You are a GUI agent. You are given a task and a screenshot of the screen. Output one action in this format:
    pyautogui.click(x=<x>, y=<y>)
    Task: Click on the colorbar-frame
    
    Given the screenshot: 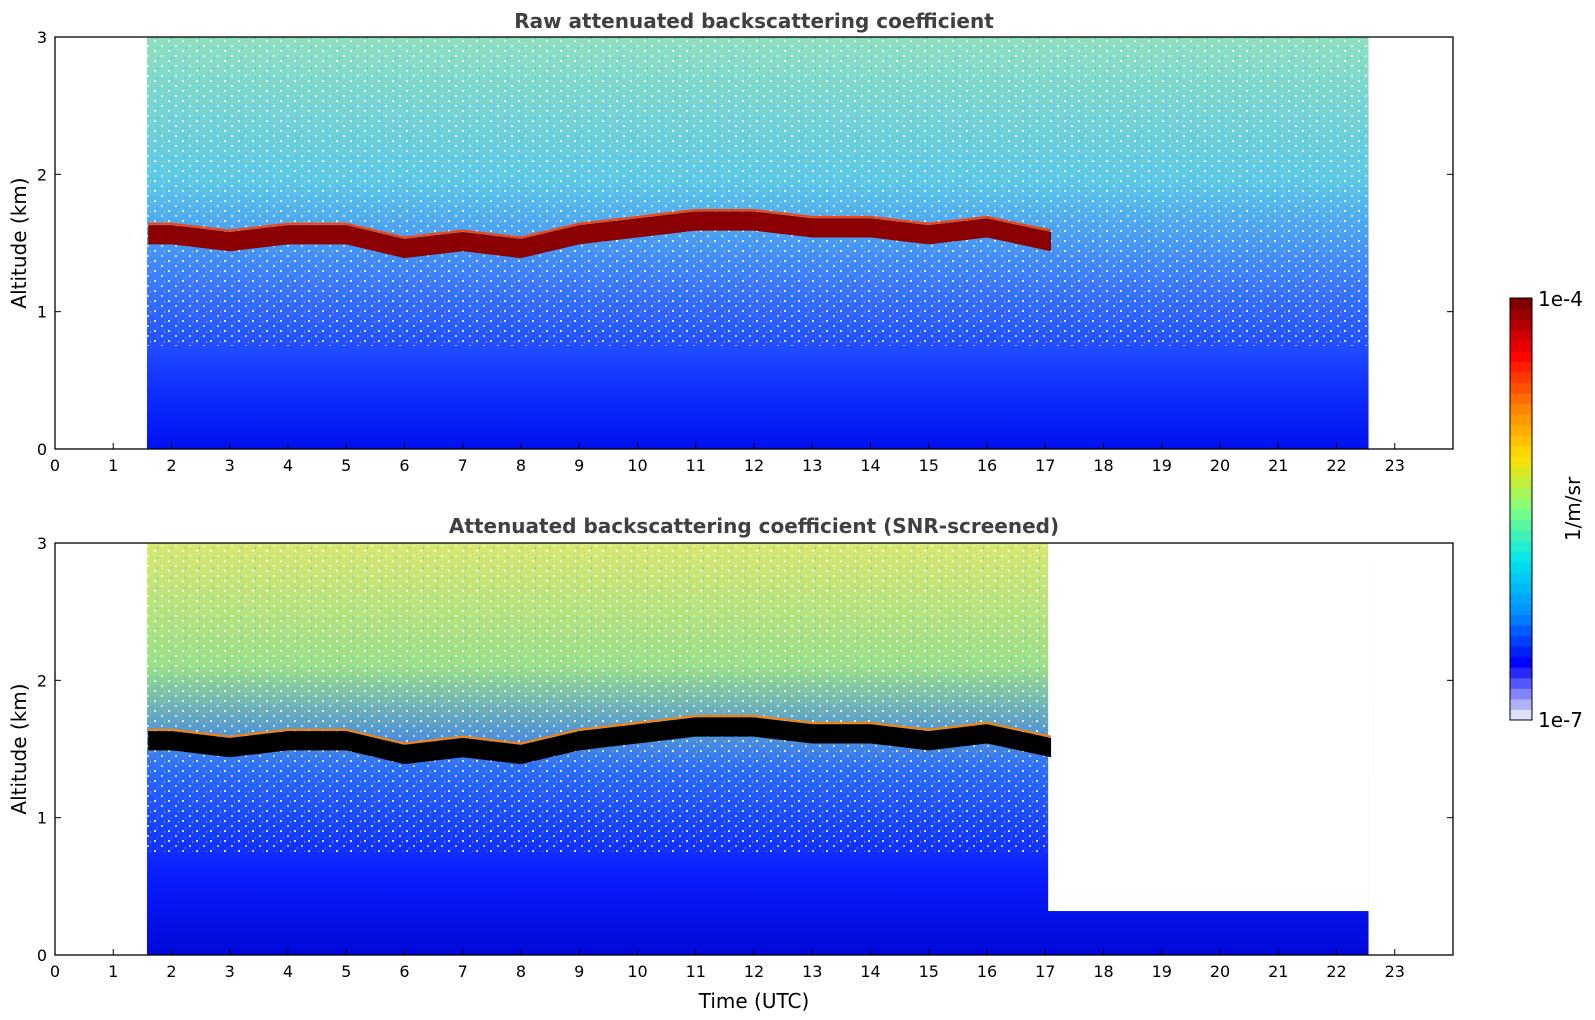 What is the action you would take?
    pyautogui.click(x=1521, y=509)
    